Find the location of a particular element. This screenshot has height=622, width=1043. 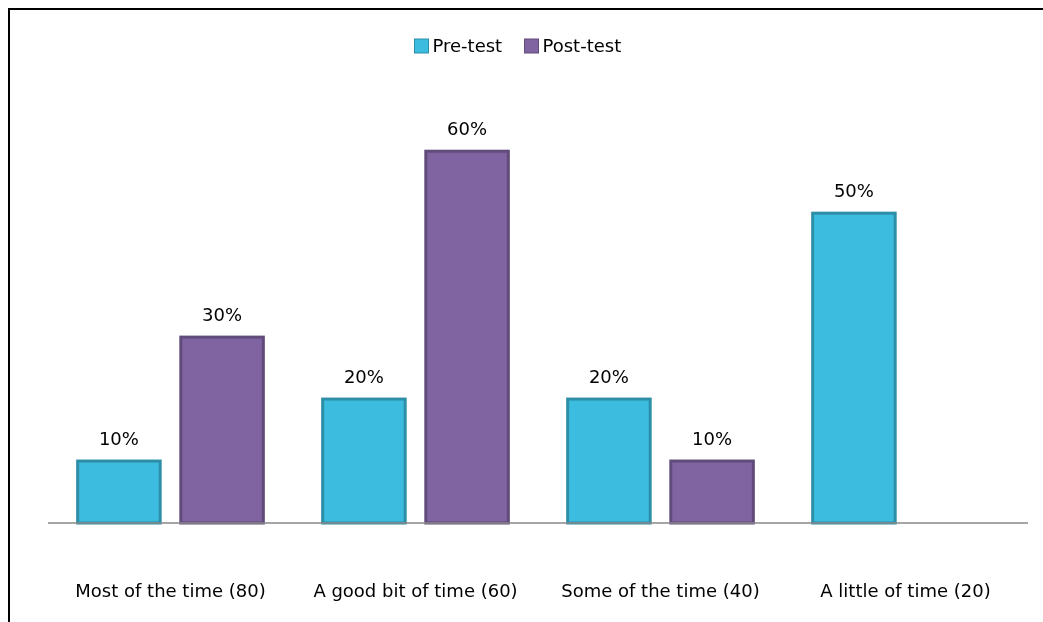

x-tick-label: A good bit of time (60) is located at coordinates (415, 590).